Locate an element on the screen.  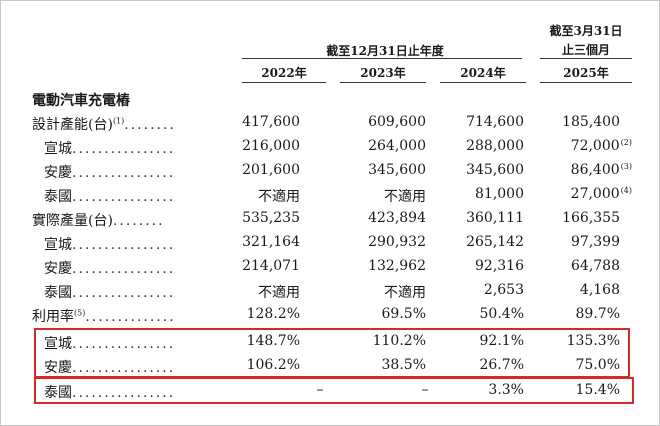
value-2025q1: 64,788 is located at coordinates (595, 266).